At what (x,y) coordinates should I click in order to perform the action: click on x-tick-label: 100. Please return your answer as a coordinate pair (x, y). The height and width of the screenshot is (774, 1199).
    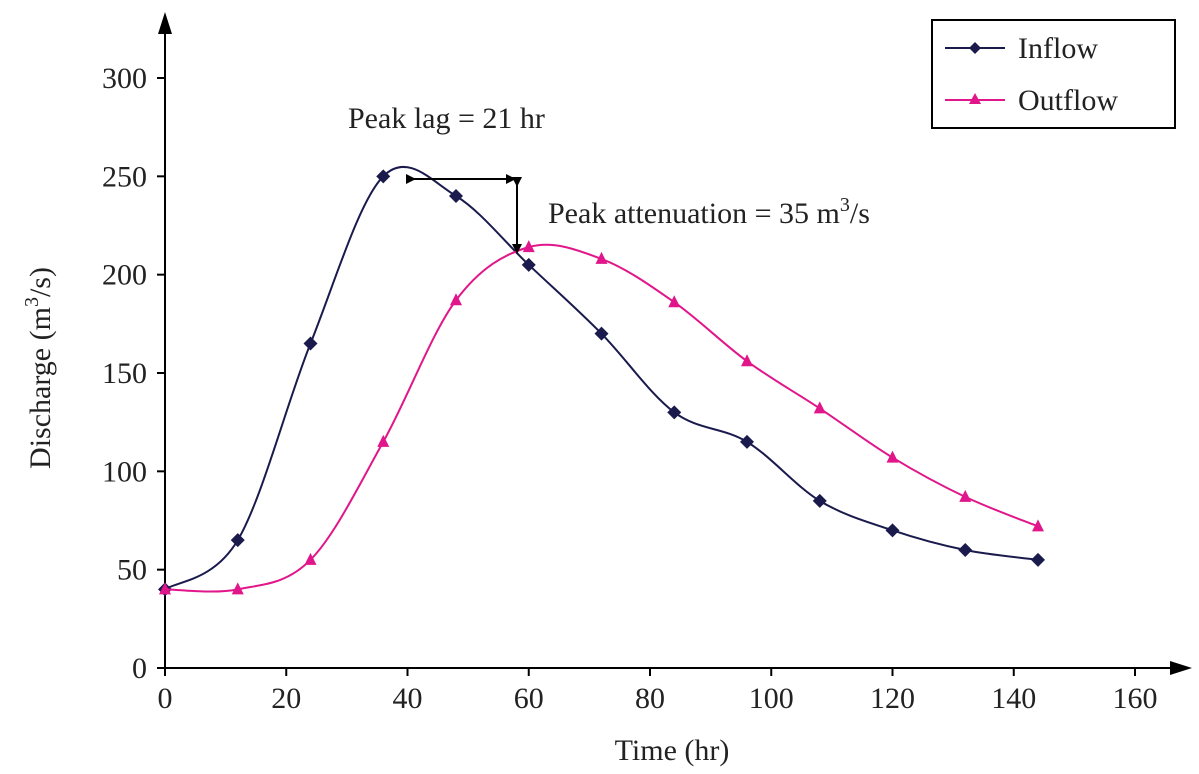
    Looking at the image, I should click on (771, 698).